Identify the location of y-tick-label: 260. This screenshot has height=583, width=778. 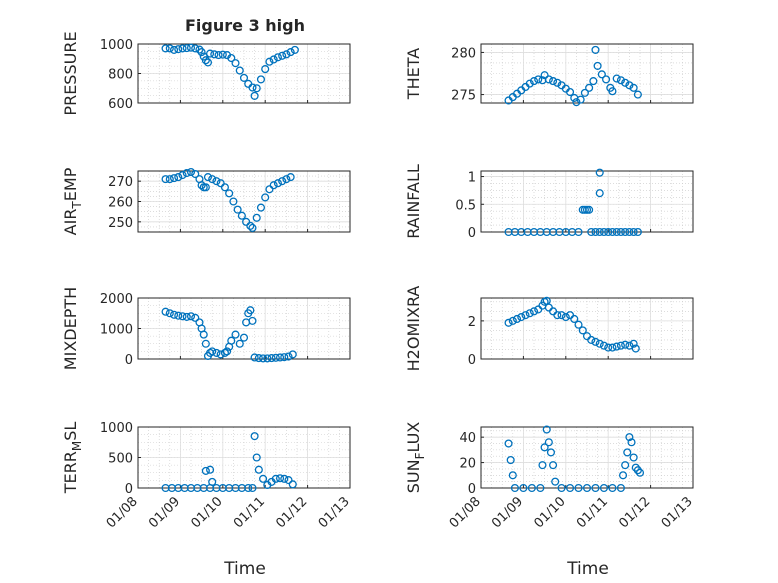
(120, 203).